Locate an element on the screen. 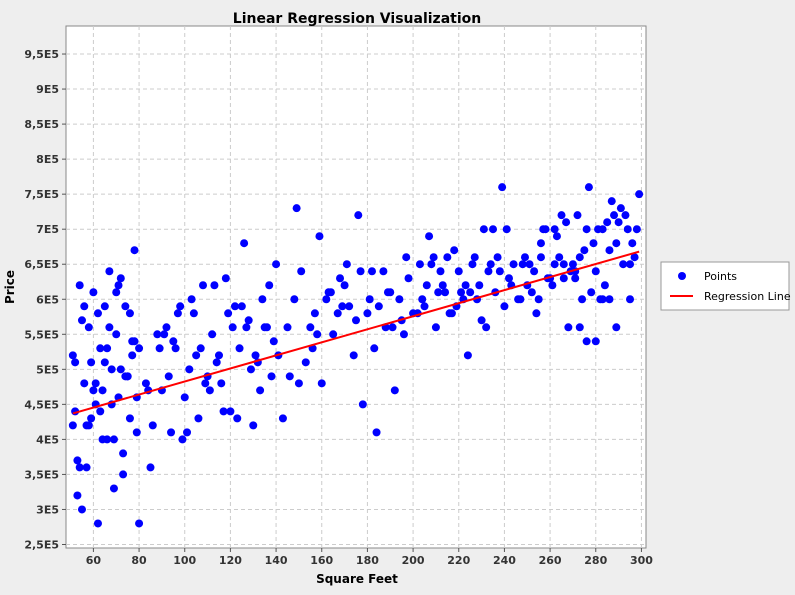  x-tick-label: 220 is located at coordinates (458, 560).